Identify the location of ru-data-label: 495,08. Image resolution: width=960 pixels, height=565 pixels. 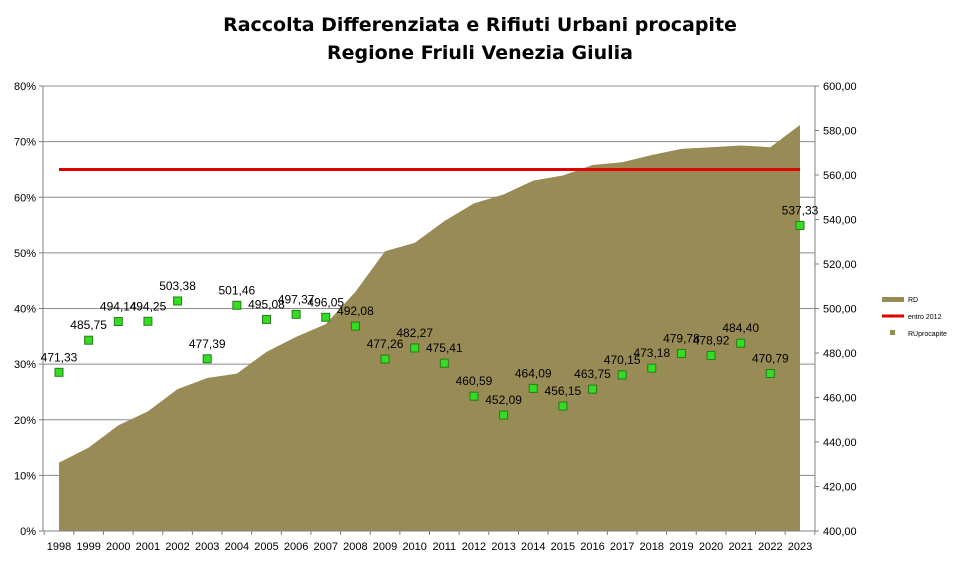
(266, 304).